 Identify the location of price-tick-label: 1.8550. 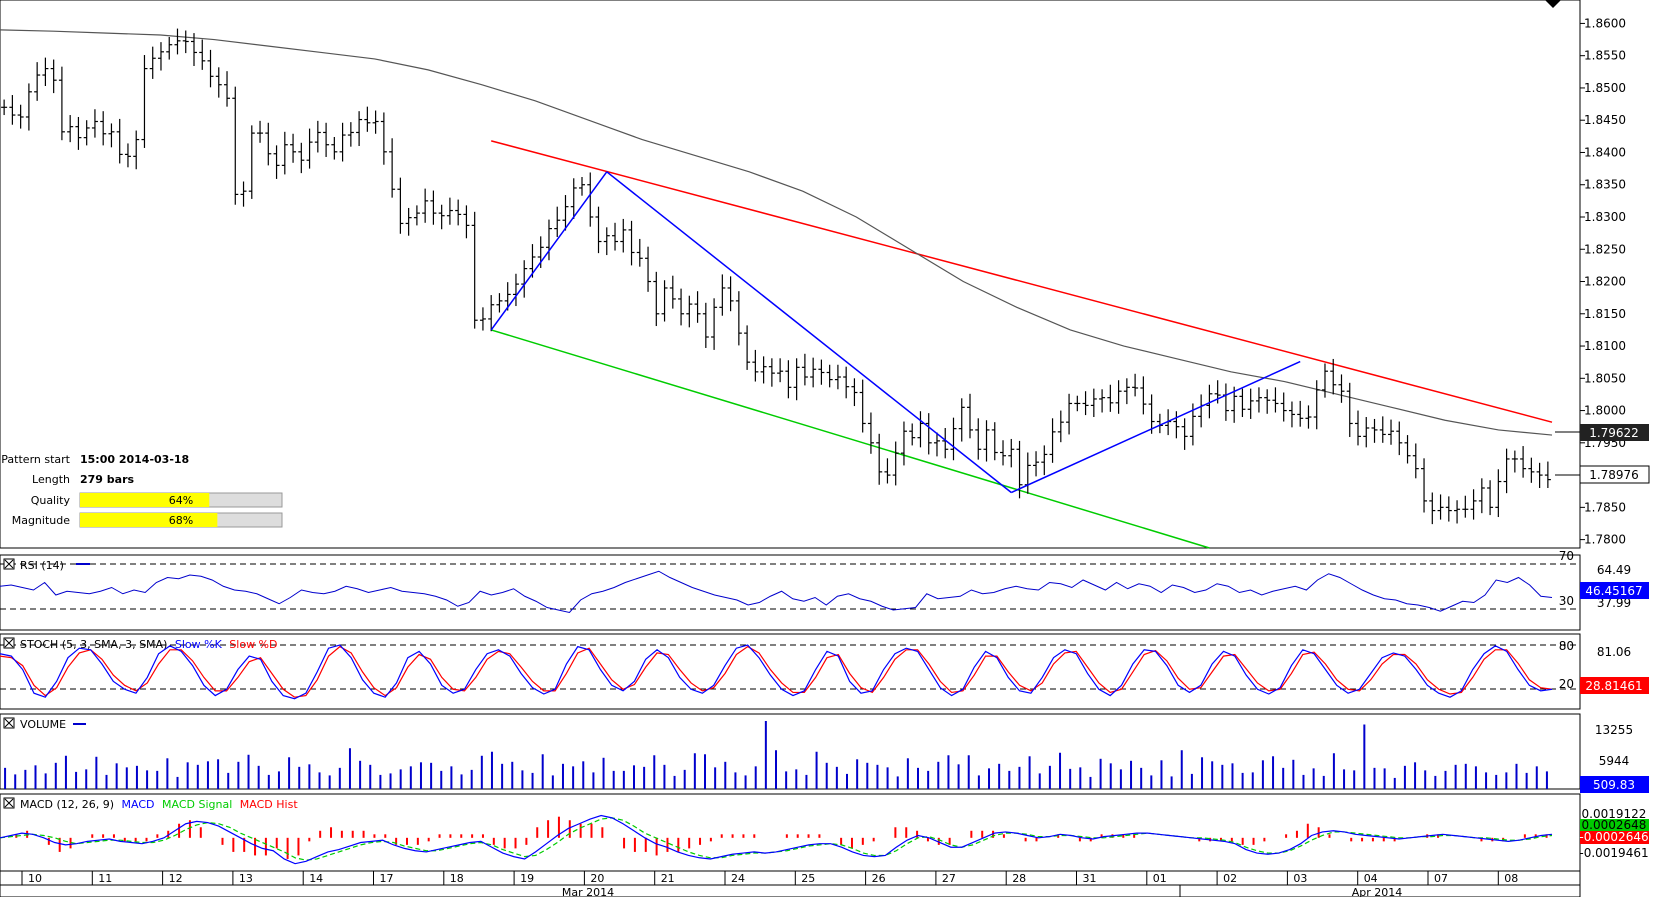
(1605, 56).